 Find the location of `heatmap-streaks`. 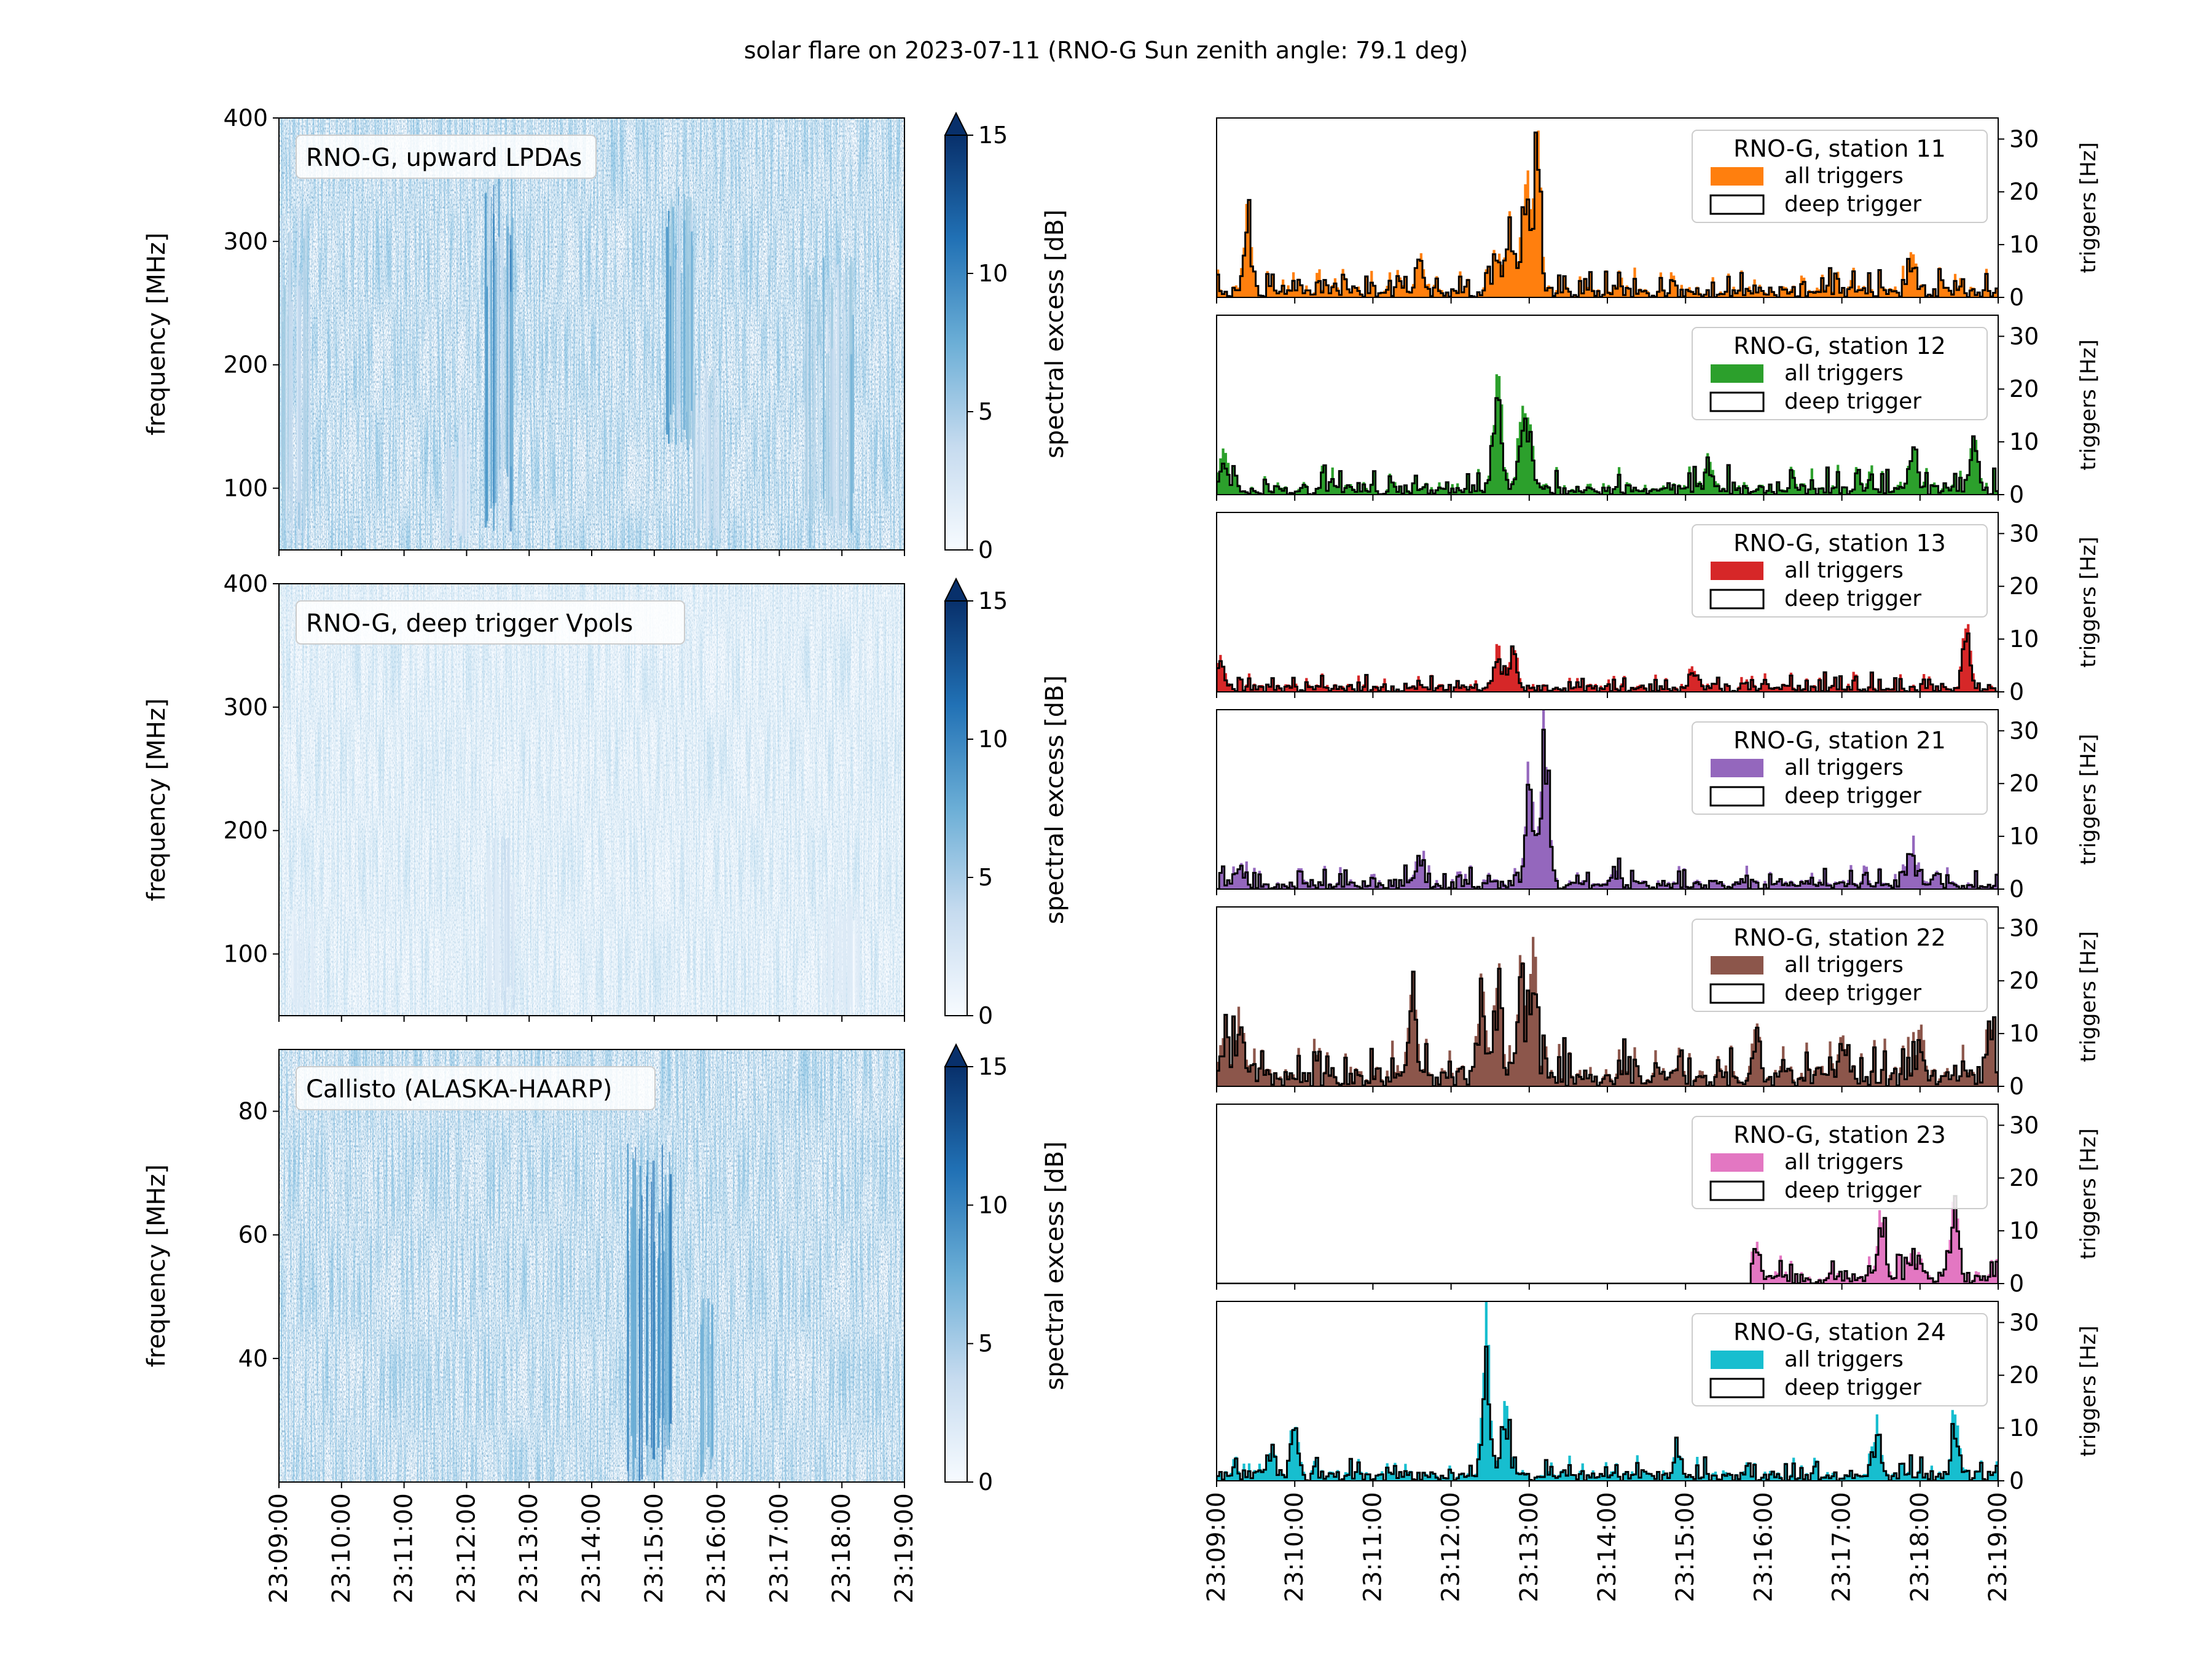

heatmap-streaks is located at coordinates (591, 334).